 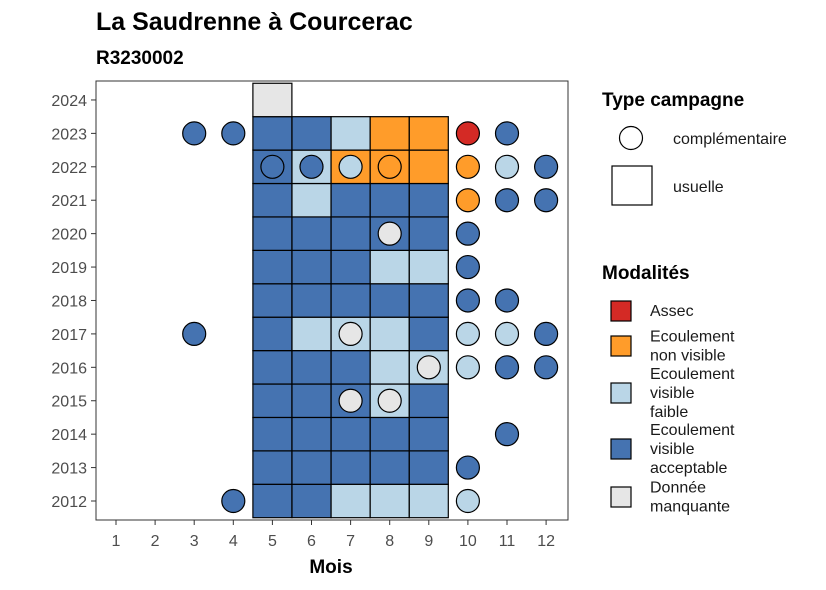 What do you see at coordinates (621, 497) in the screenshot?
I see `legend-key-manquante` at bounding box center [621, 497].